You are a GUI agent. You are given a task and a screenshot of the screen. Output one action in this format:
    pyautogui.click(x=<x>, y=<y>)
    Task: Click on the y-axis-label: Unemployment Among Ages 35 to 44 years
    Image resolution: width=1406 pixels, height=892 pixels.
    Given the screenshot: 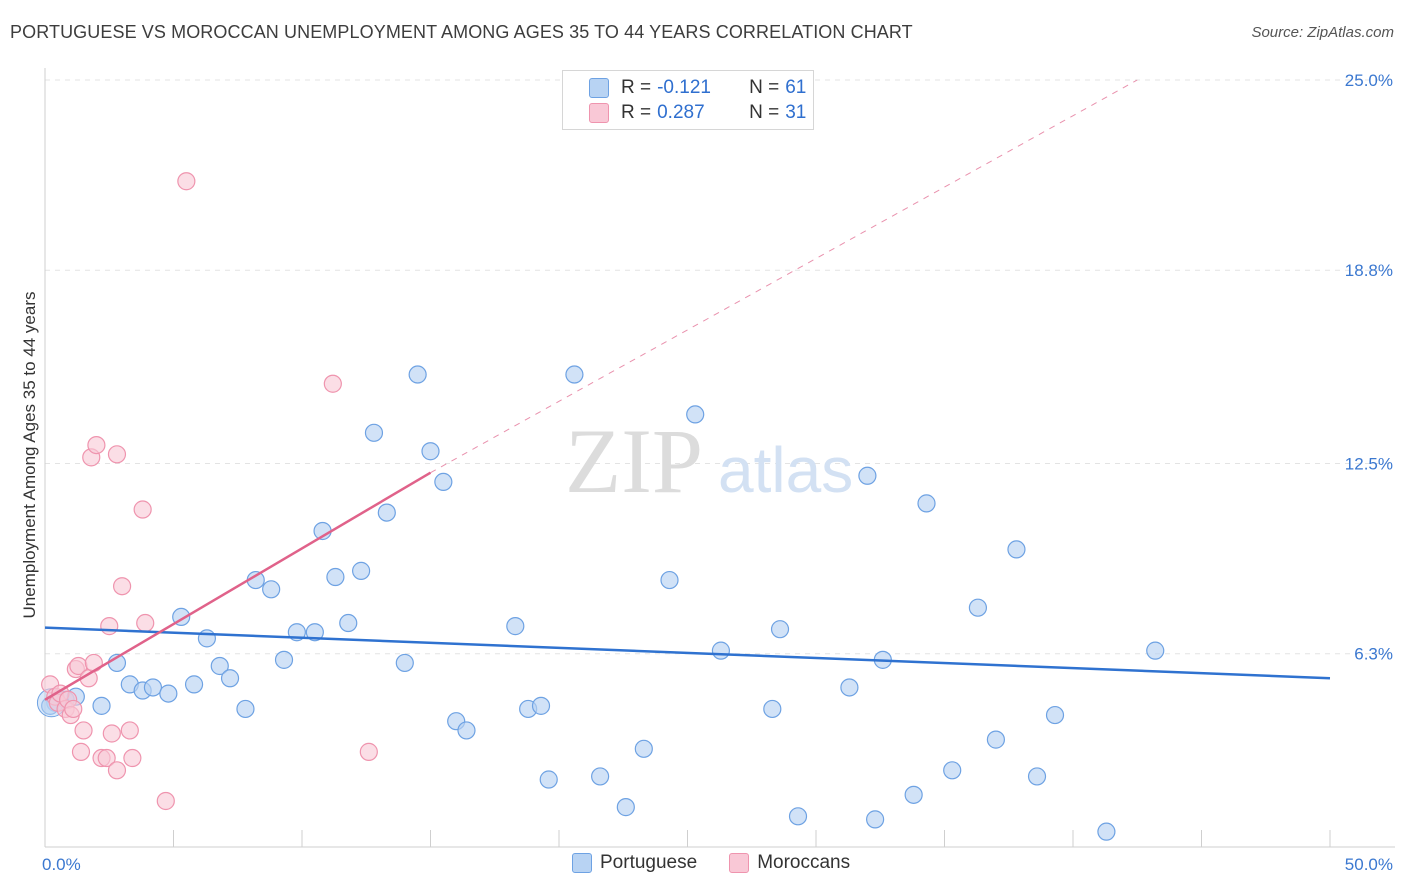 What is the action you would take?
    pyautogui.click(x=29, y=455)
    